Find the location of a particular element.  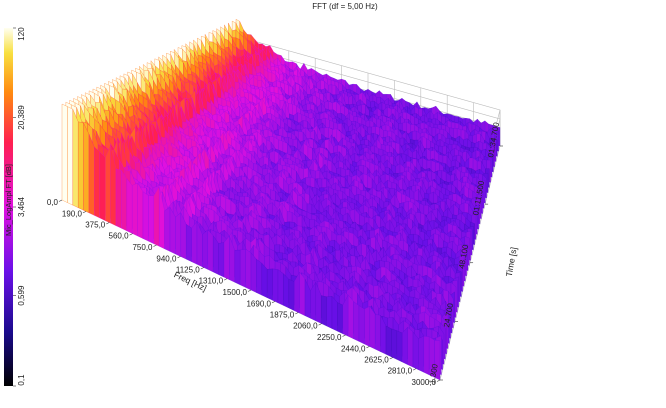

x-tick-label: 1310,0 is located at coordinates (211, 281).